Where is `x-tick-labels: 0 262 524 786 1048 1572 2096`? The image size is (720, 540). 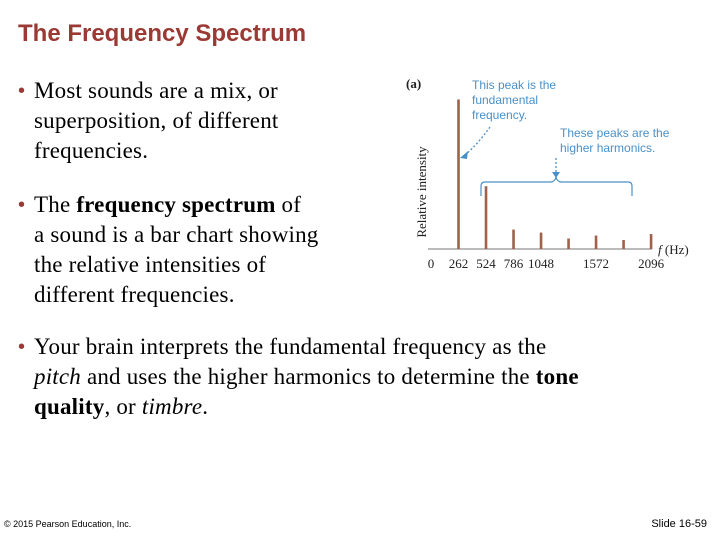 x-tick-labels: 0 262 524 786 1048 1572 2096 is located at coordinates (546, 263).